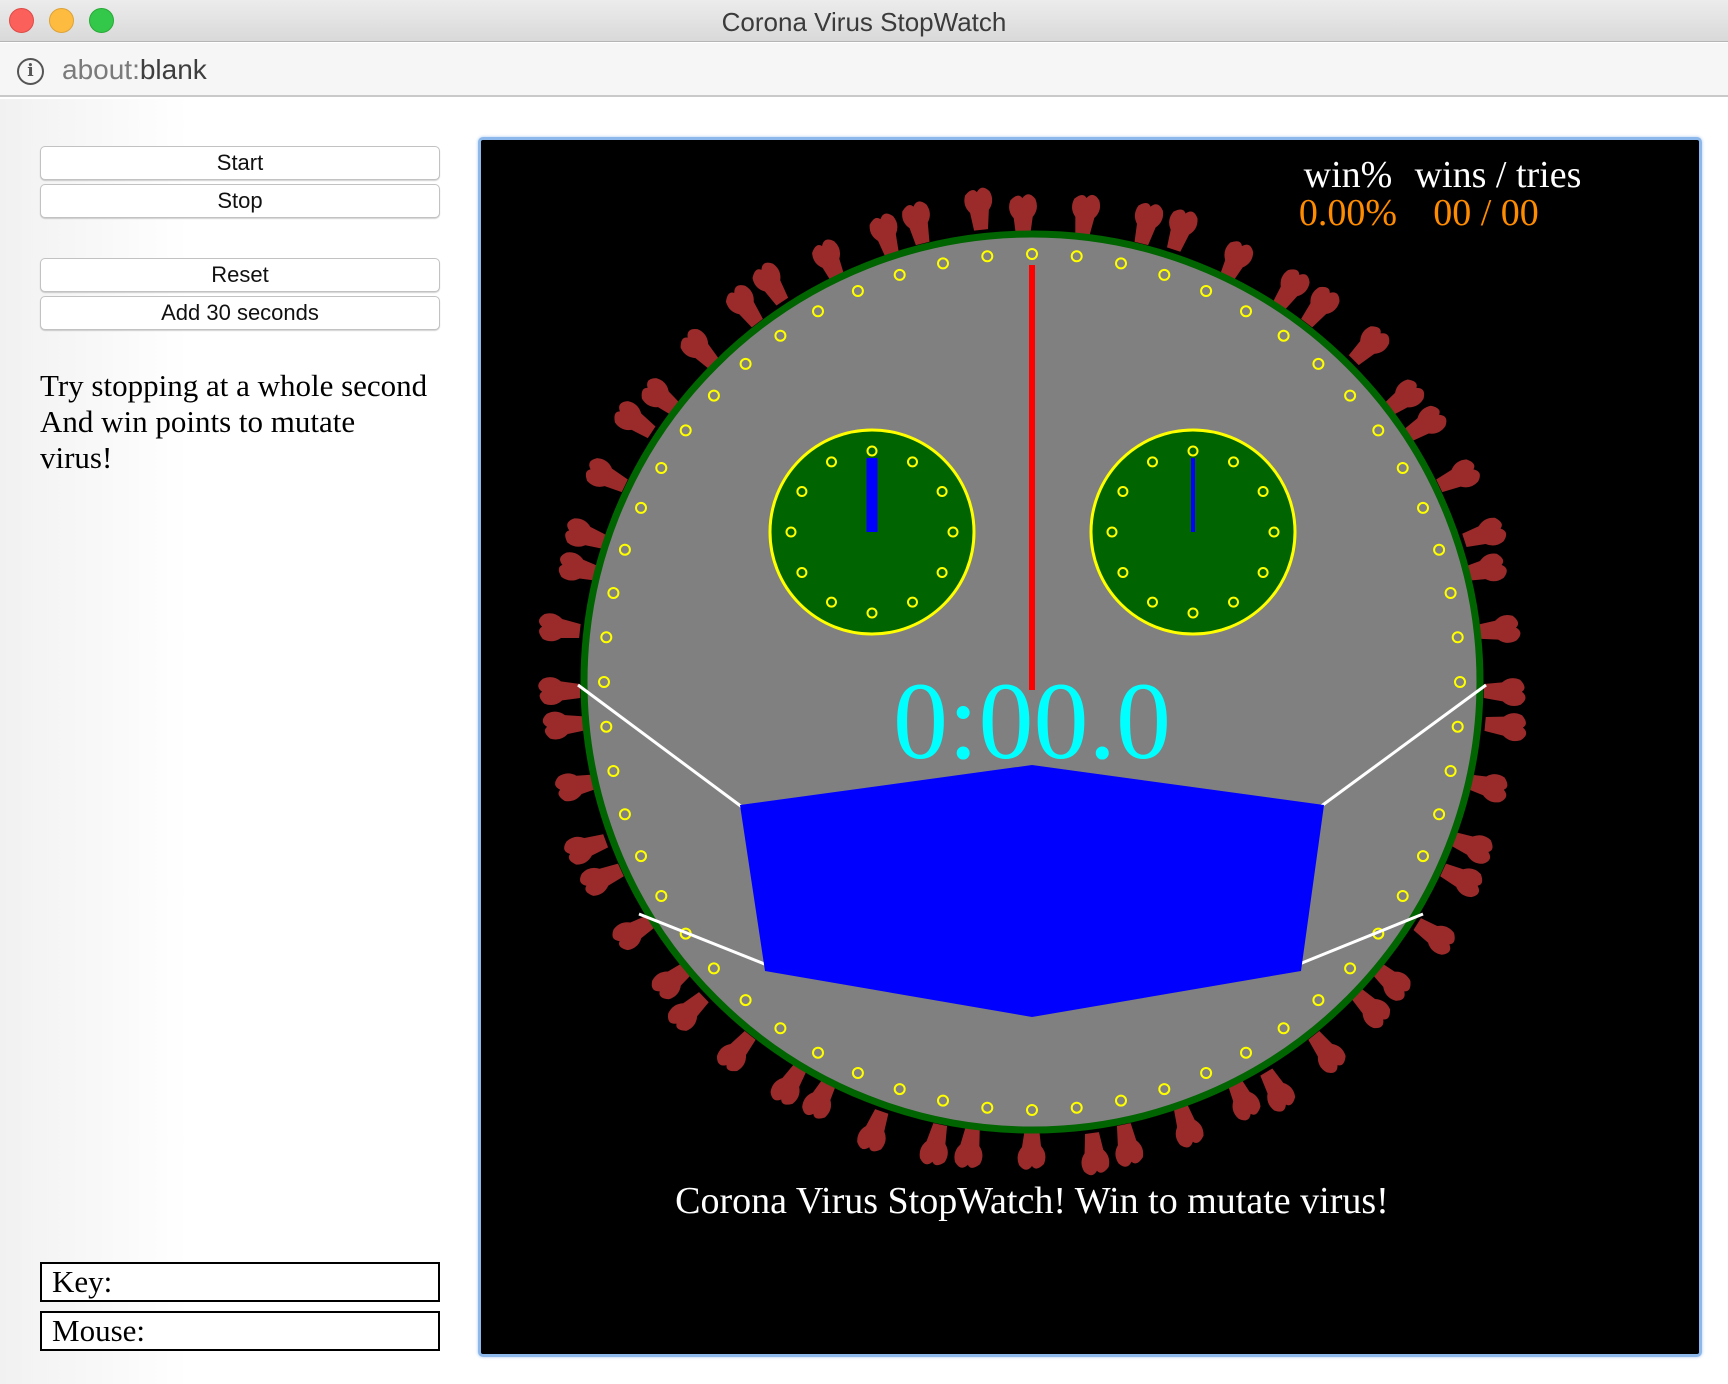 Image resolution: width=1728 pixels, height=1384 pixels. Describe the element at coordinates (134, 70) in the screenshot. I see `url-text: about:blank` at that location.